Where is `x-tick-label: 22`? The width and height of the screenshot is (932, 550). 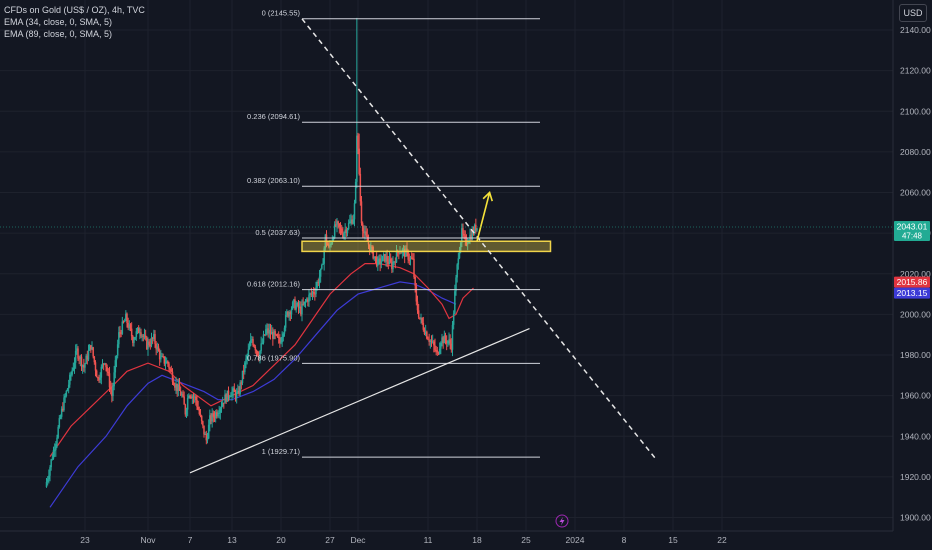
x-tick-label: 22 is located at coordinates (722, 540).